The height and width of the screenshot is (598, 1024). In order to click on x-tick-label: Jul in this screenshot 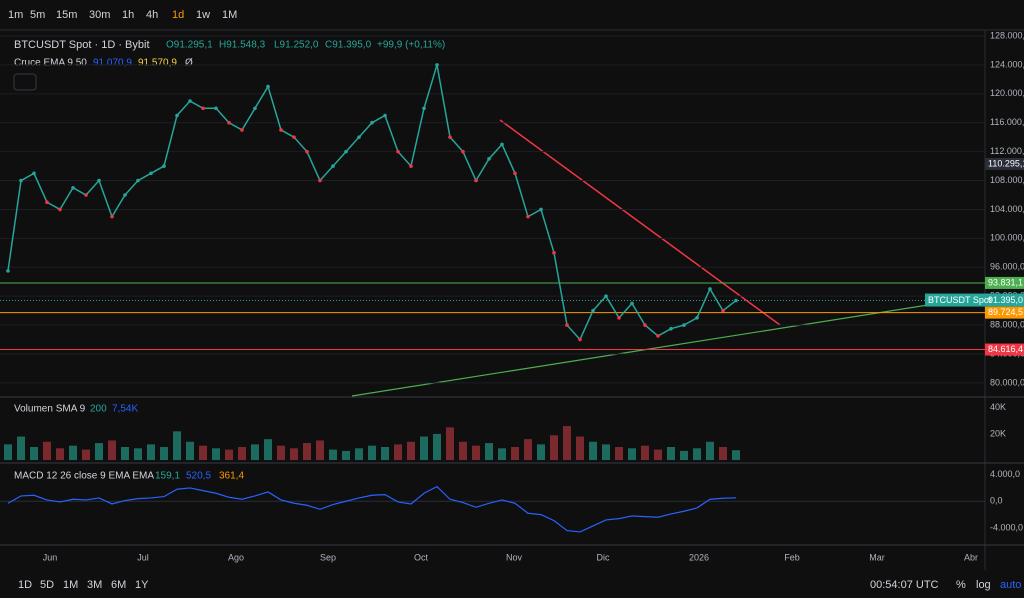, I will do `click(143, 557)`.